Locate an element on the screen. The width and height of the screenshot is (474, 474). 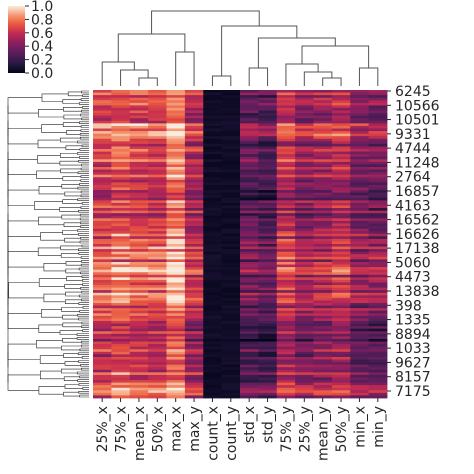
column-label: 75%_x is located at coordinates (122, 429).